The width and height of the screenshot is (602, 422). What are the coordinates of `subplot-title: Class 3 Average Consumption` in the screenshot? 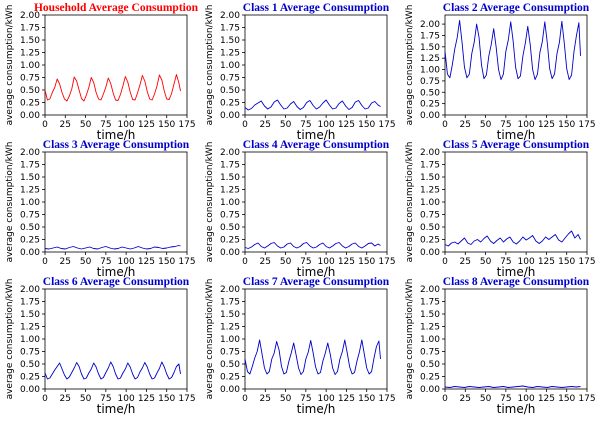 It's located at (116, 145).